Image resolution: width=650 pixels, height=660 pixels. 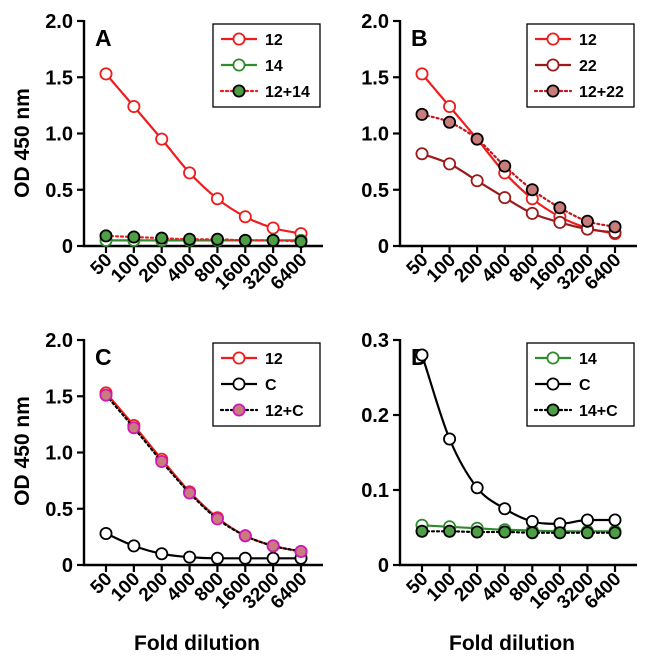 I want to click on x-axis-title-right: Fold dilution, so click(x=512, y=643).